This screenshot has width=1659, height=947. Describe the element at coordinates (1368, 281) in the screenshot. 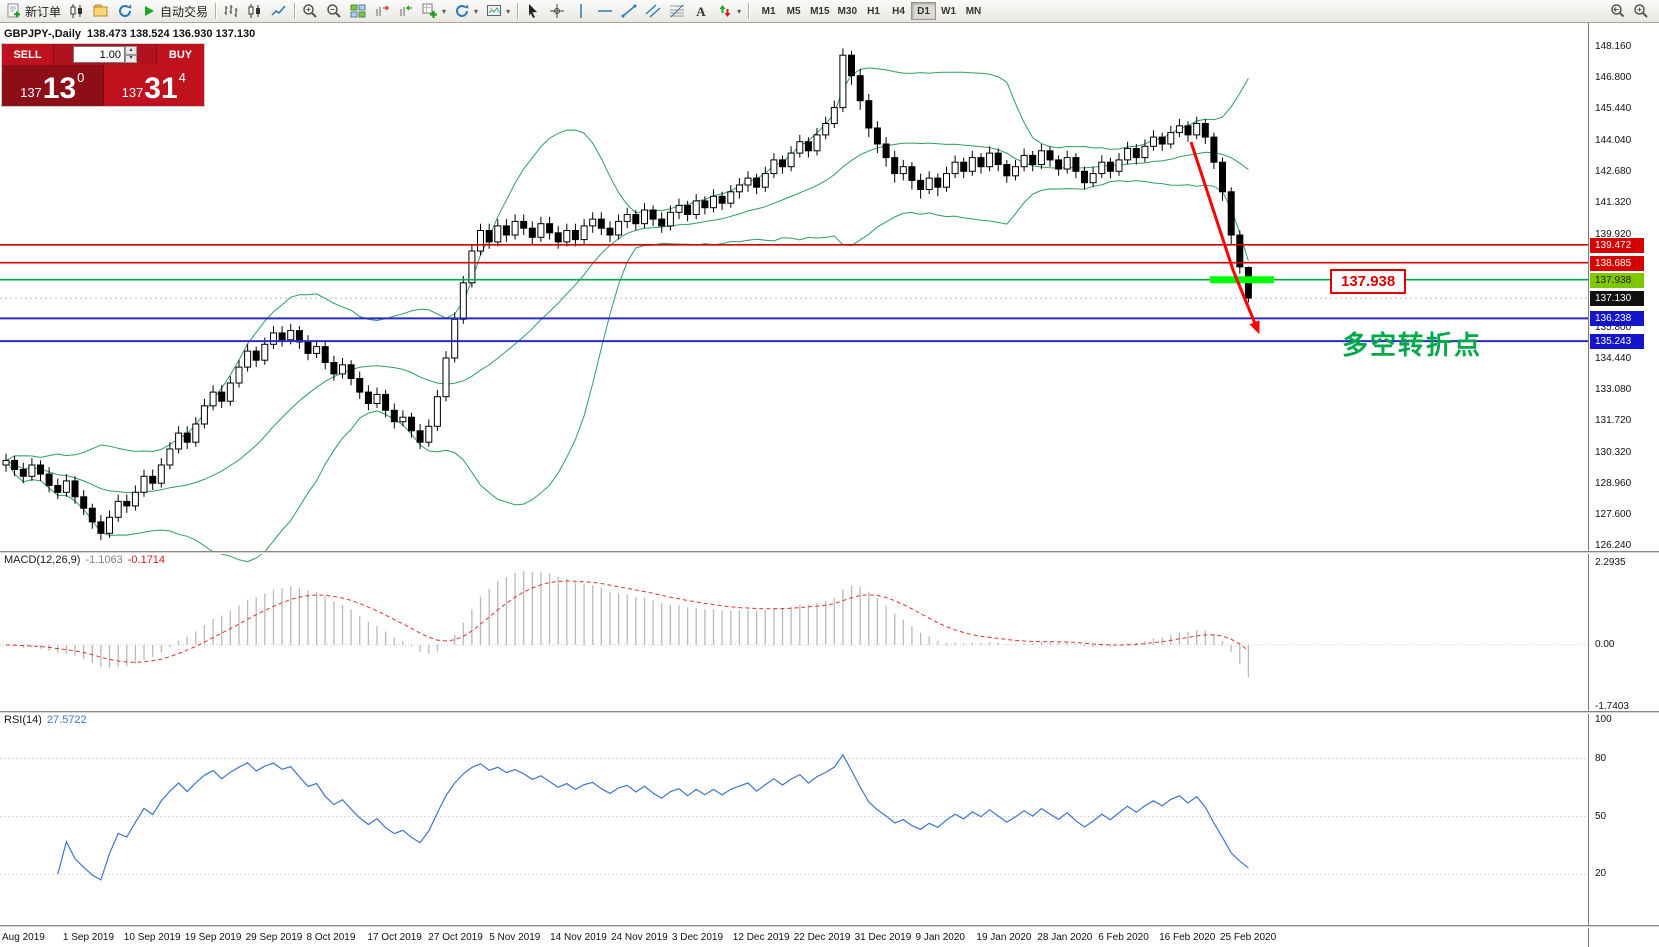

I see `price-annotation-box: 137.938` at that location.